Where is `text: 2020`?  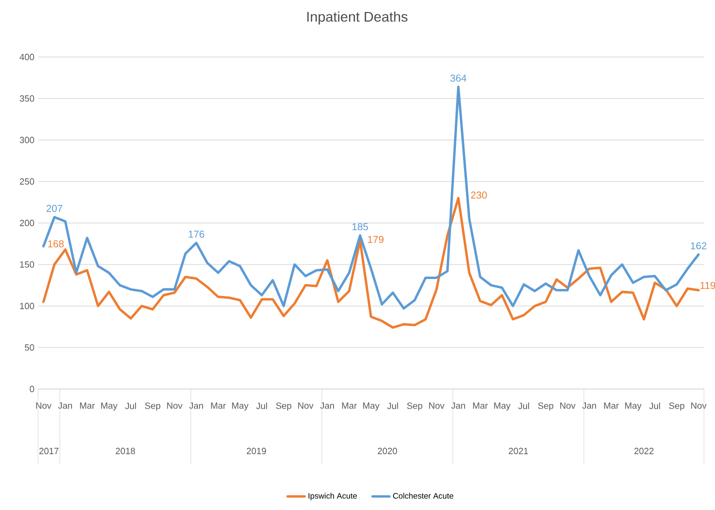 text: 2020 is located at coordinates (388, 451).